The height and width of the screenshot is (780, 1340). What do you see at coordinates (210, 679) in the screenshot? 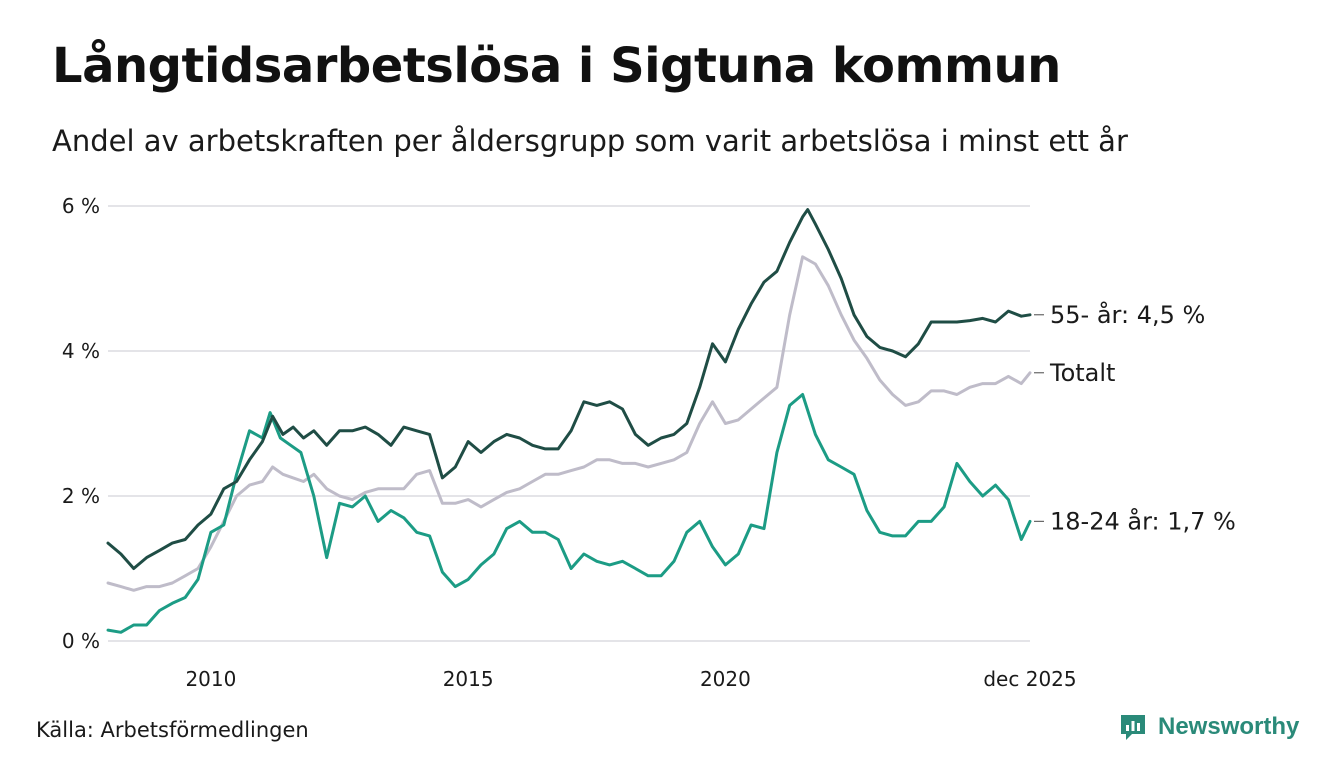
I see `x-tick-label: 2010` at bounding box center [210, 679].